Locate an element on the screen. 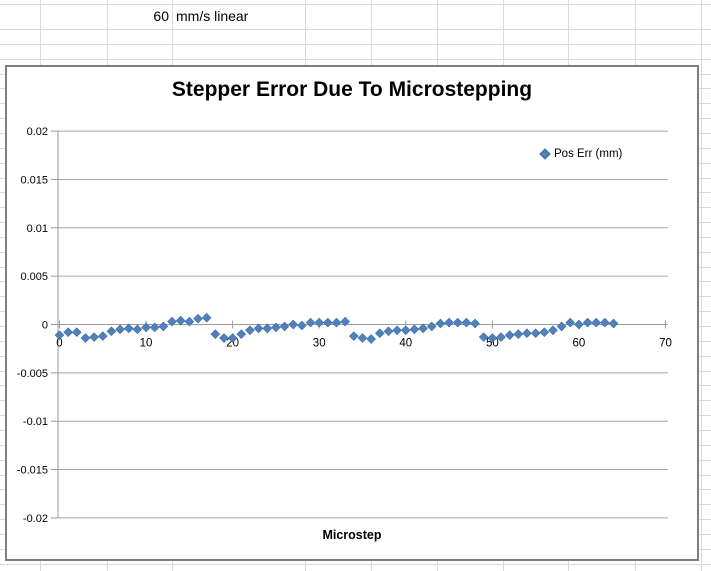 The height and width of the screenshot is (571, 711). cell-speed-value: 60 is located at coordinates (161, 16).